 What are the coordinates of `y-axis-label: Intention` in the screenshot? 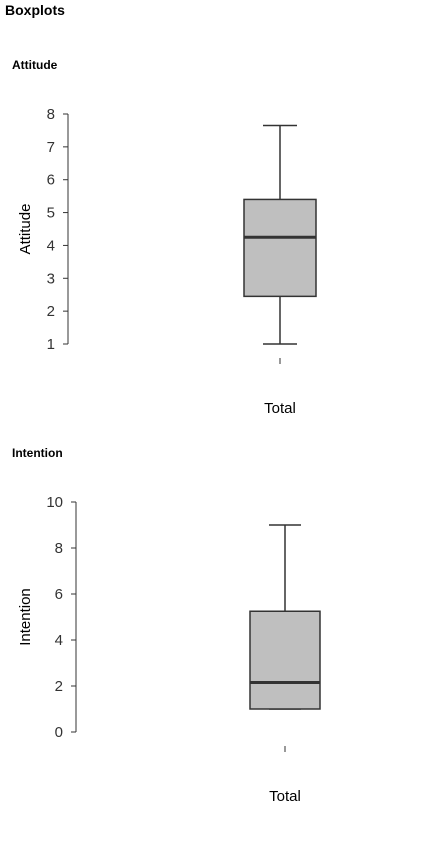 It's located at (25, 617).